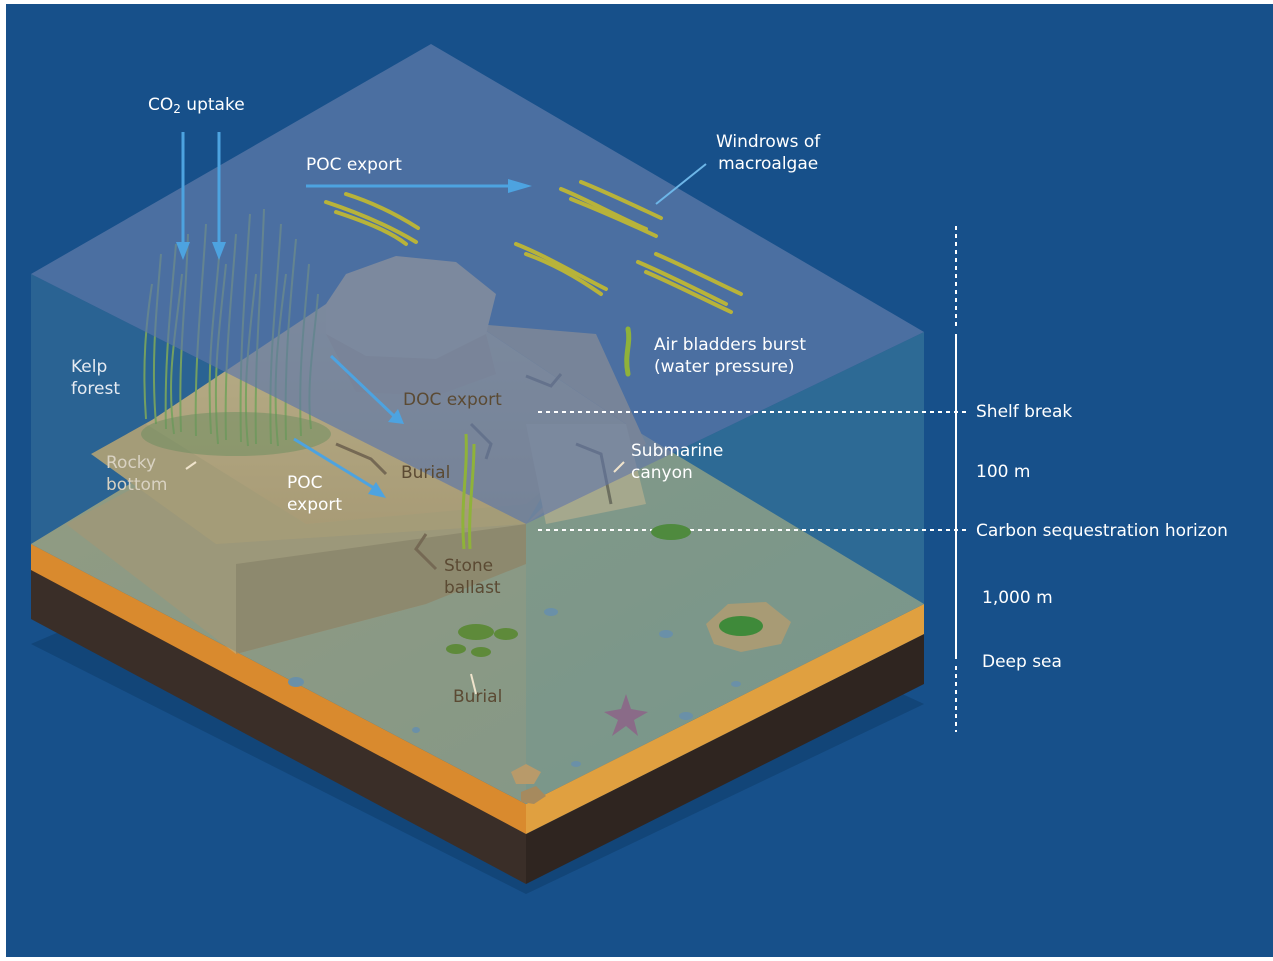 This screenshot has width=1273, height=961. Describe the element at coordinates (137, 474) in the screenshot. I see `label-rocky-bottom: Rocky bottom` at that location.